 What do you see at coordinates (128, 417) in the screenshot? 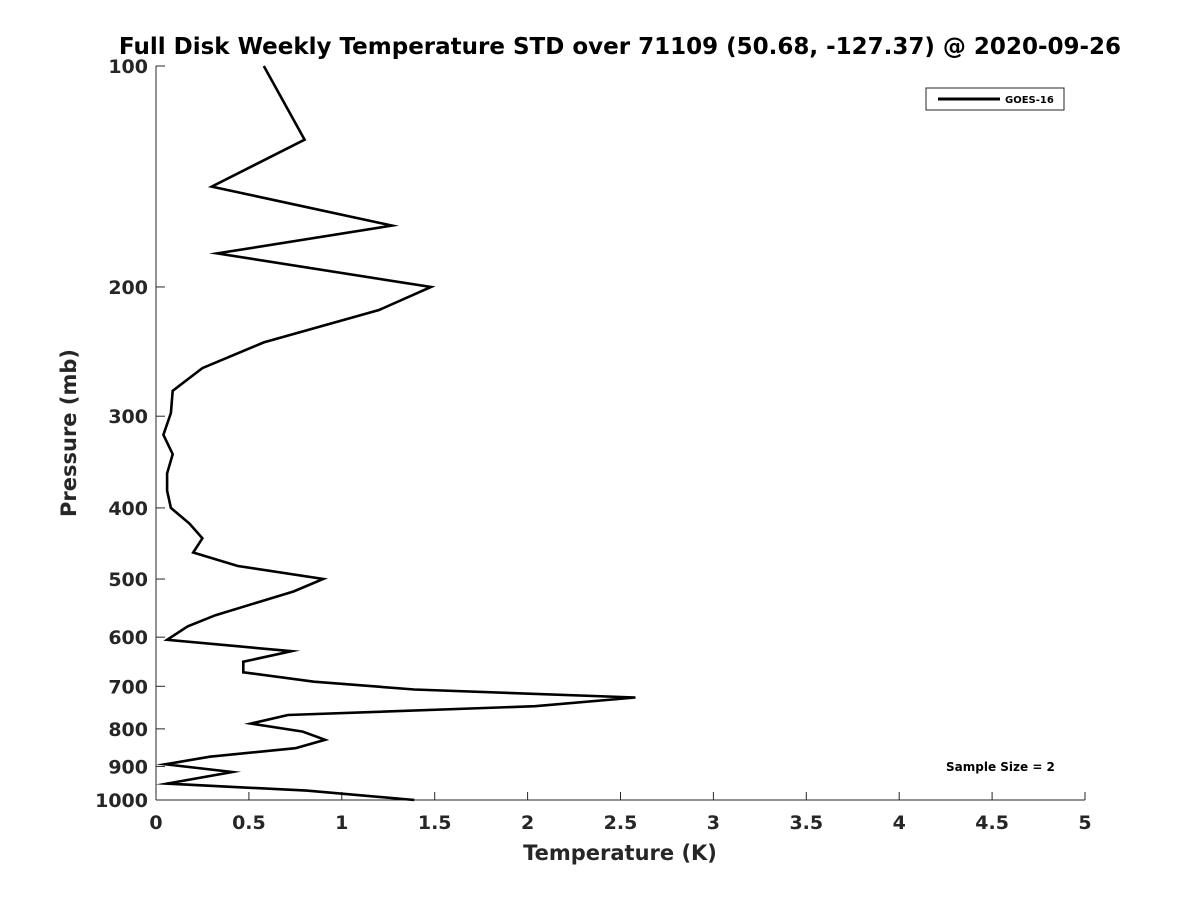
I see `y-tick-label: 300` at bounding box center [128, 417].